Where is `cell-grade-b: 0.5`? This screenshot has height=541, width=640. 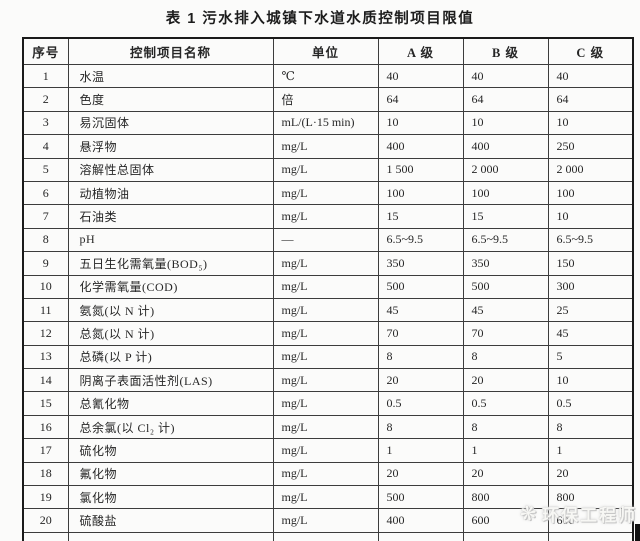 cell-grade-b: 0.5 is located at coordinates (505, 403).